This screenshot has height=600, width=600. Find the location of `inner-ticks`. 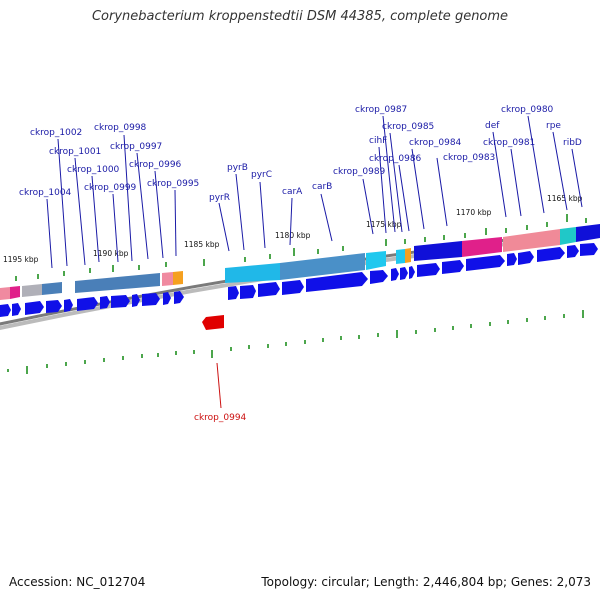

inner-ticks is located at coordinates (295, 342).